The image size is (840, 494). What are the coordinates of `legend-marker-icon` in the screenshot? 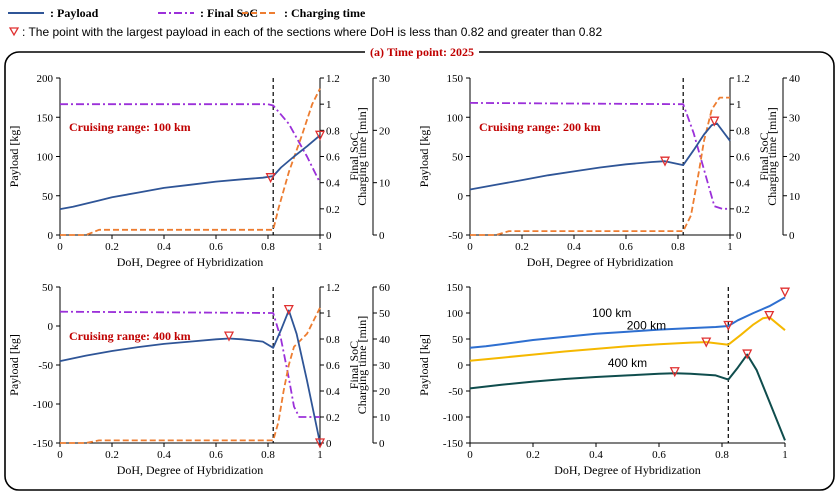 It's located at (14, 32).